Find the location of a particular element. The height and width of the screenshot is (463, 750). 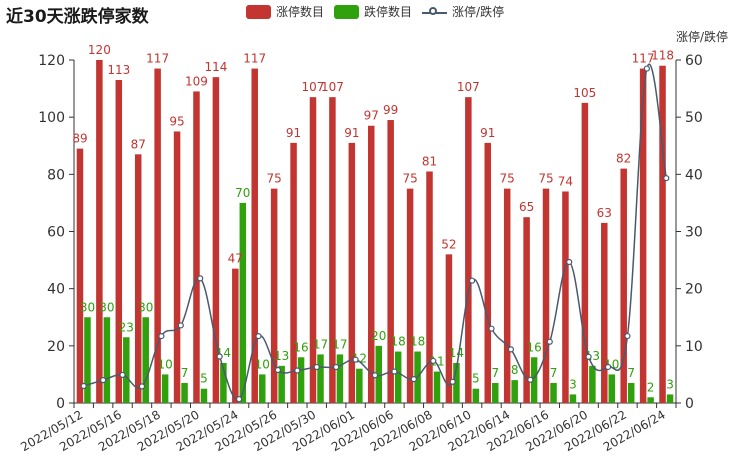

data-label-limit-up: 82 is located at coordinates (623, 159).